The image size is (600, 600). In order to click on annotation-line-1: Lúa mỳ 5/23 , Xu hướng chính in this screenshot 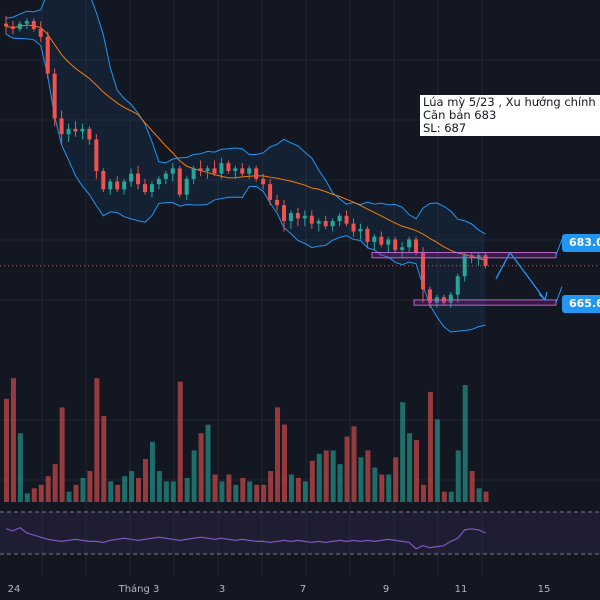, I will do `click(509, 102)`.